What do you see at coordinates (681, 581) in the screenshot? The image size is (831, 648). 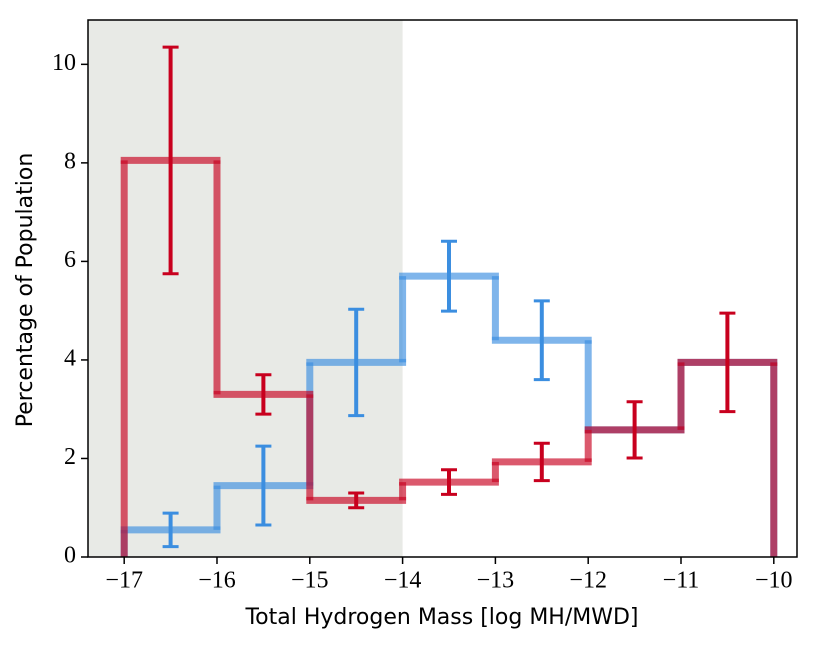 I see `x-tick-label: −11` at bounding box center [681, 581].